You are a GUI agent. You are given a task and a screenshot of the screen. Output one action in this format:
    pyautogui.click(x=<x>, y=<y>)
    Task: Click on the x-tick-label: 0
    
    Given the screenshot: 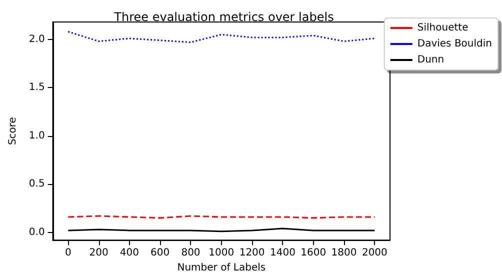 What is the action you would take?
    pyautogui.click(x=68, y=253)
    